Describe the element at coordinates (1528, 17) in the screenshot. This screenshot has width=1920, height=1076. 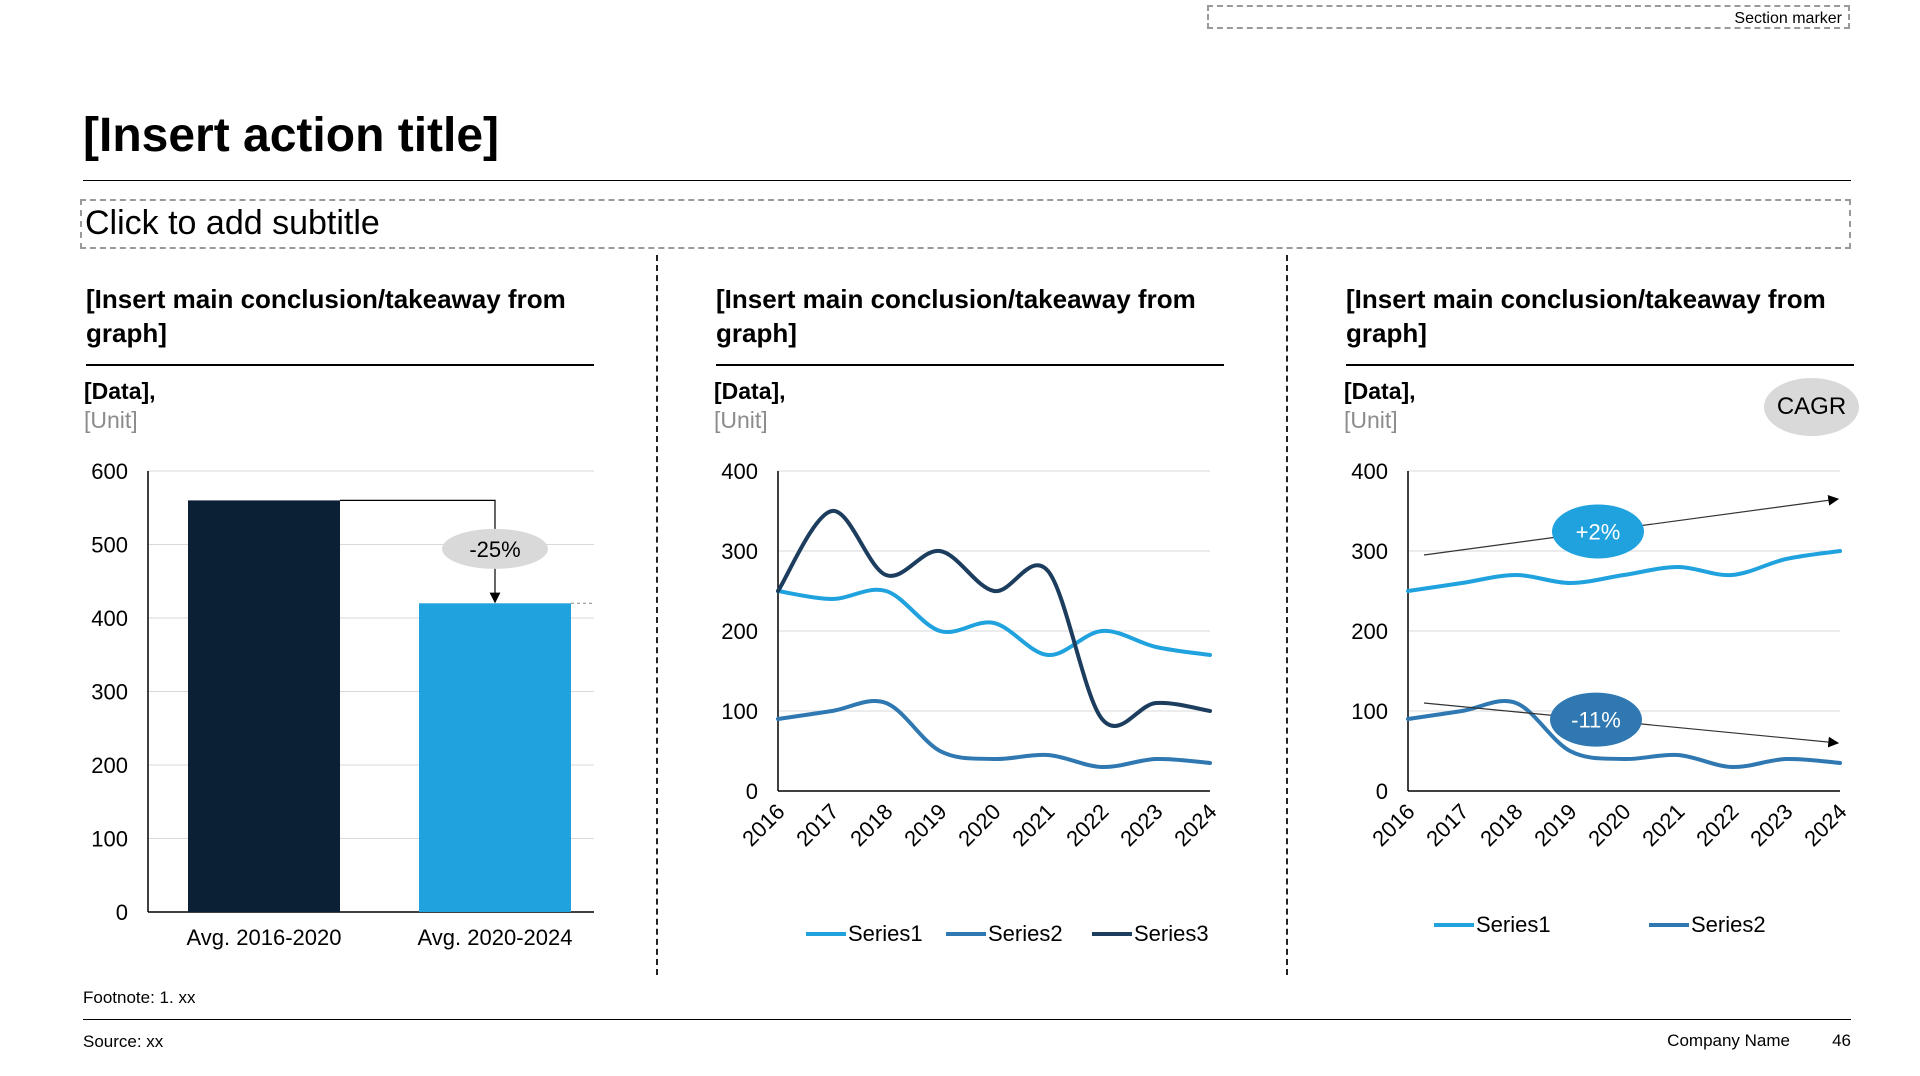
I see `section-marker: Section marker` at that location.